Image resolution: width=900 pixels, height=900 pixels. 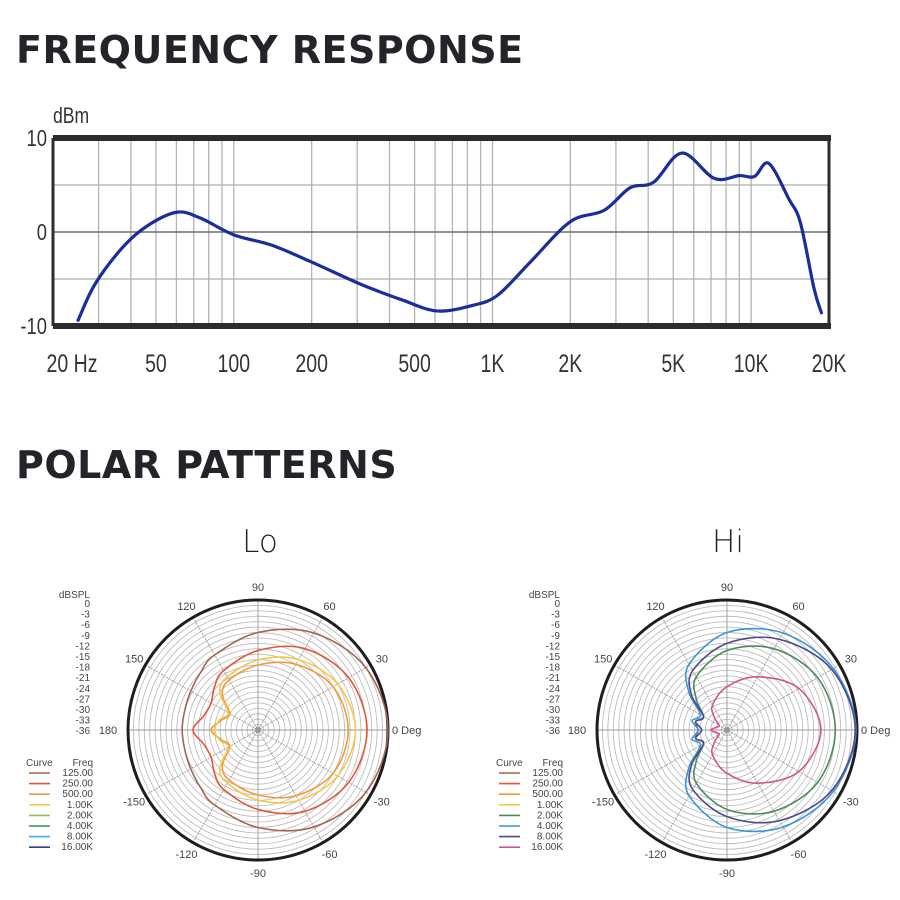 What do you see at coordinates (829, 364) in the screenshot?
I see `x-tick-label: 20K` at bounding box center [829, 364].